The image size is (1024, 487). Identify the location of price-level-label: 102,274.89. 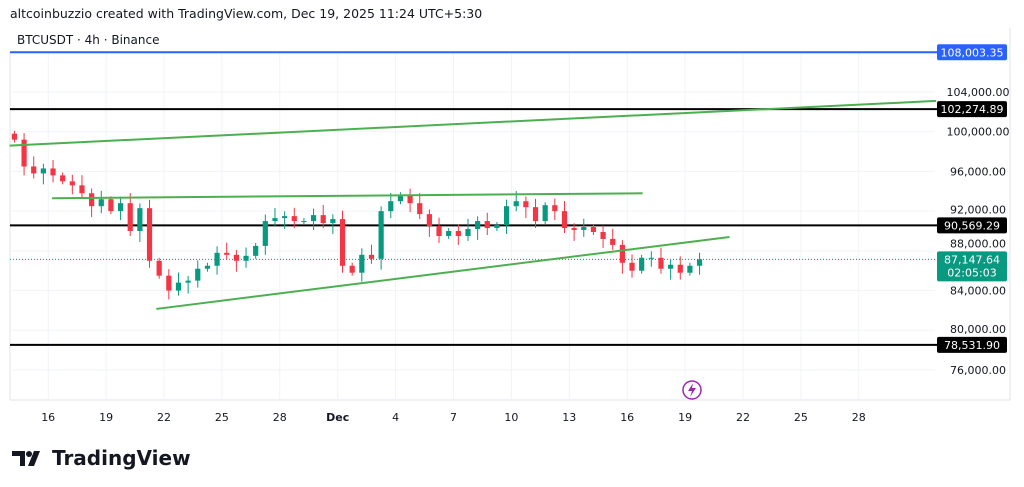
(972, 109).